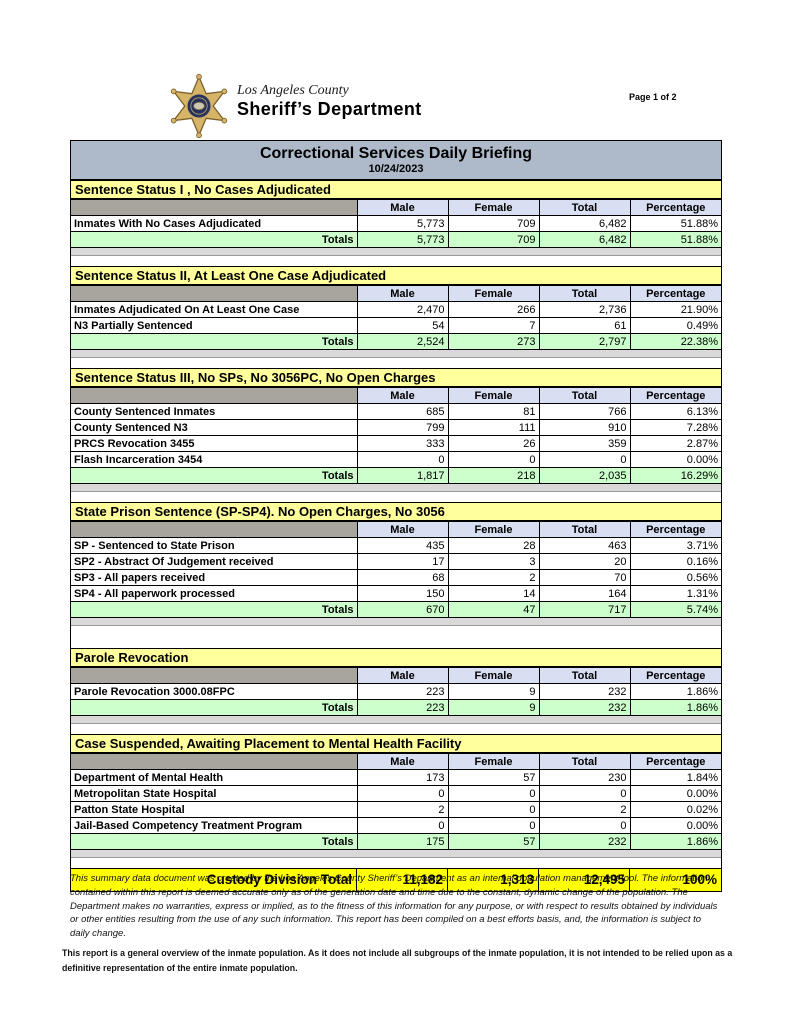  I want to click on cell-percentage: 3.71%, so click(675, 545).